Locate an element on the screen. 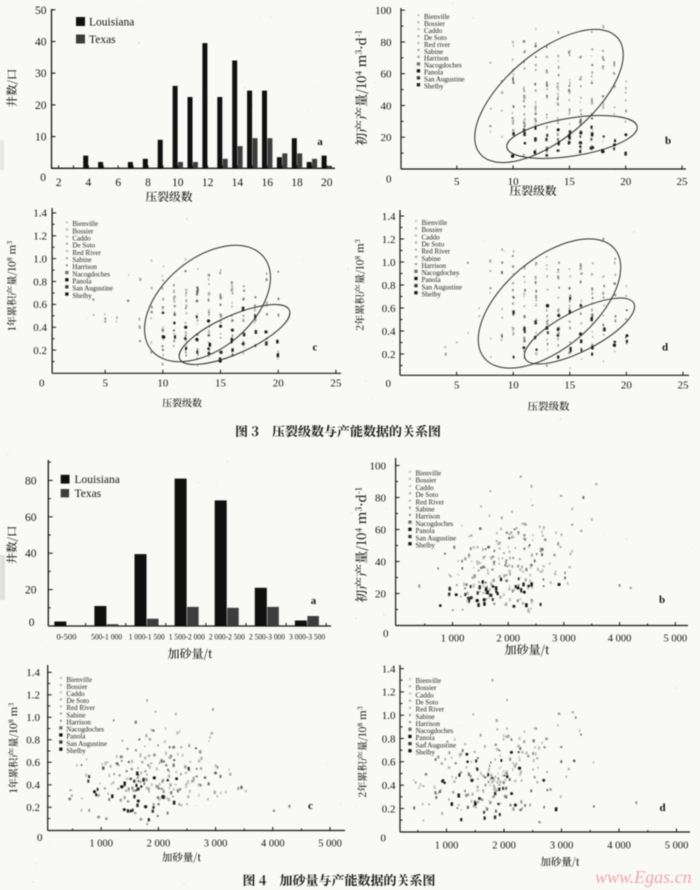 The width and height of the screenshot is (700, 890). svg-text: 50 is located at coordinates (41, 11).